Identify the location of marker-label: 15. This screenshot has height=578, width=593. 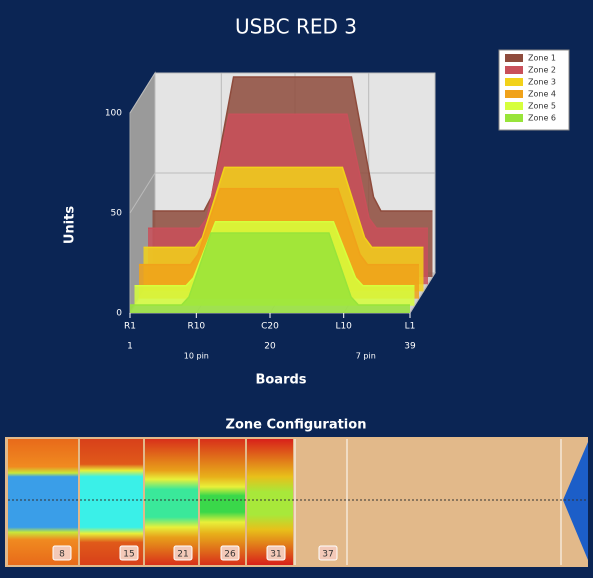
(128, 555).